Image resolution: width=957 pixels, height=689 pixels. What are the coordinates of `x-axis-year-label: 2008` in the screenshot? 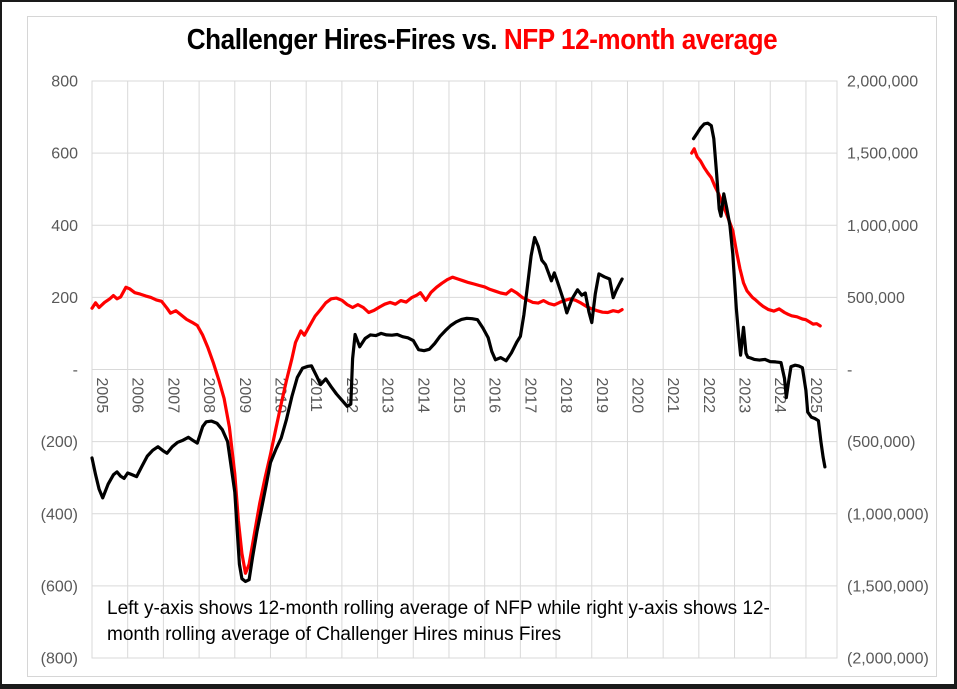 It's located at (208, 396).